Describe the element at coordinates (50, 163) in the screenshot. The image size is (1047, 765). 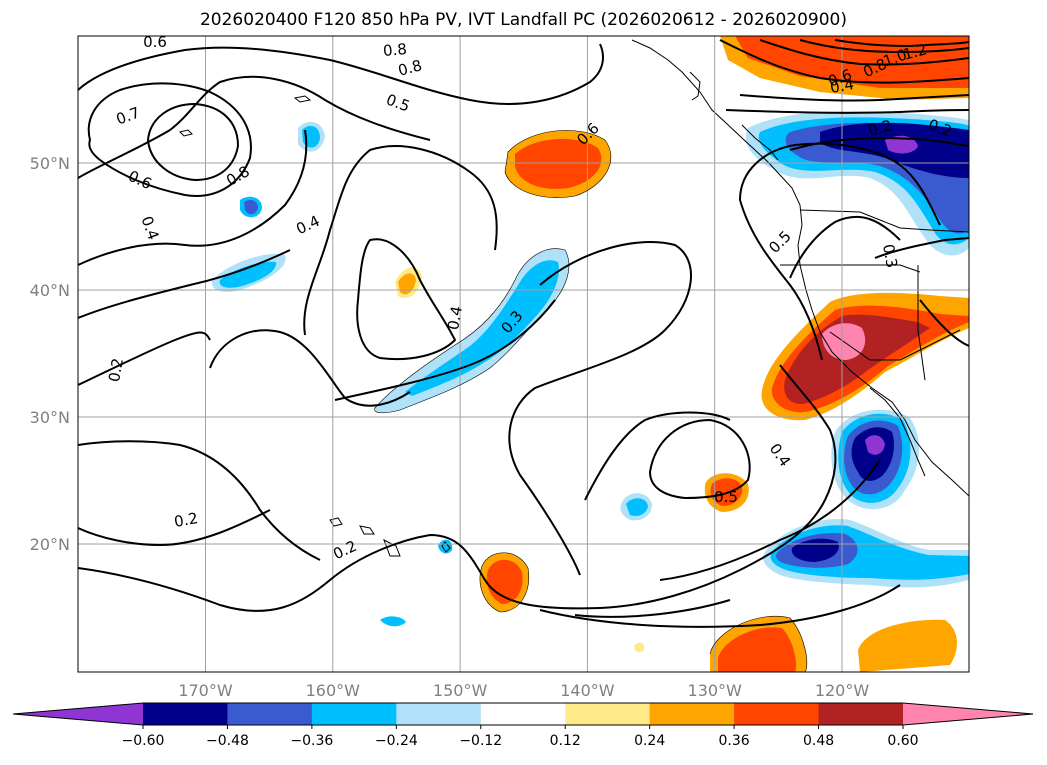
I see `lat-label: 50°N` at that location.